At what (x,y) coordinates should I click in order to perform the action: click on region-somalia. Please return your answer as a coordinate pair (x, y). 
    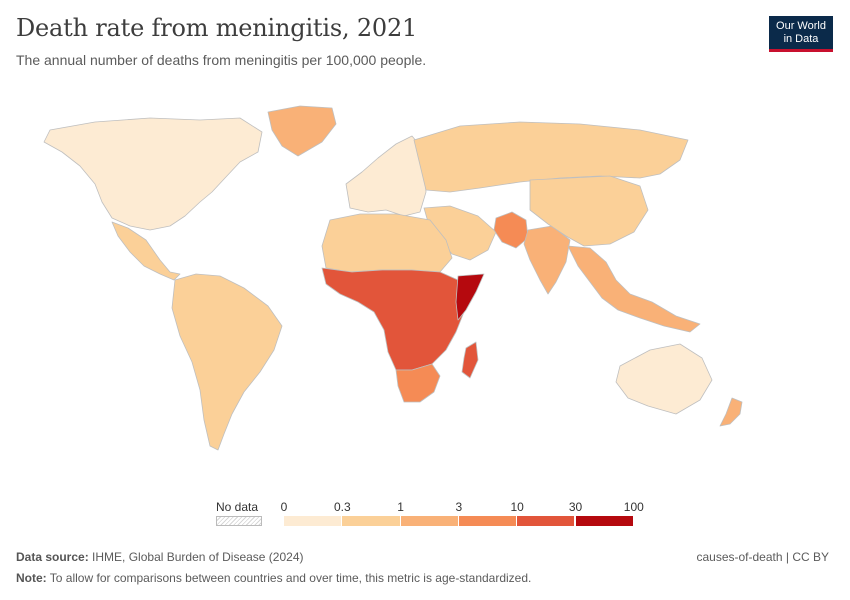
    Looking at the image, I should click on (470, 297).